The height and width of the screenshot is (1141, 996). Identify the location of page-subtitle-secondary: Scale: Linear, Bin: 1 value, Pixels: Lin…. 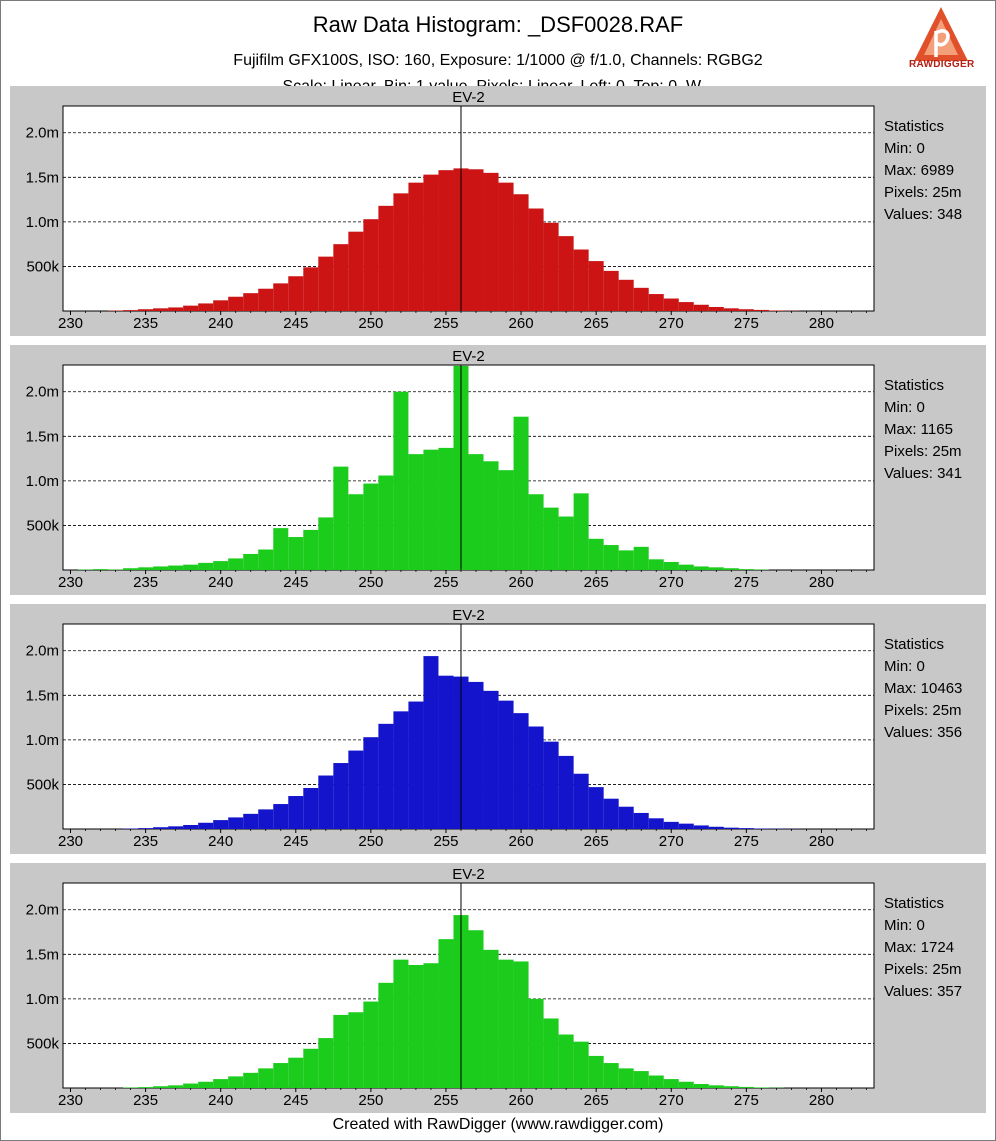
(498, 82).